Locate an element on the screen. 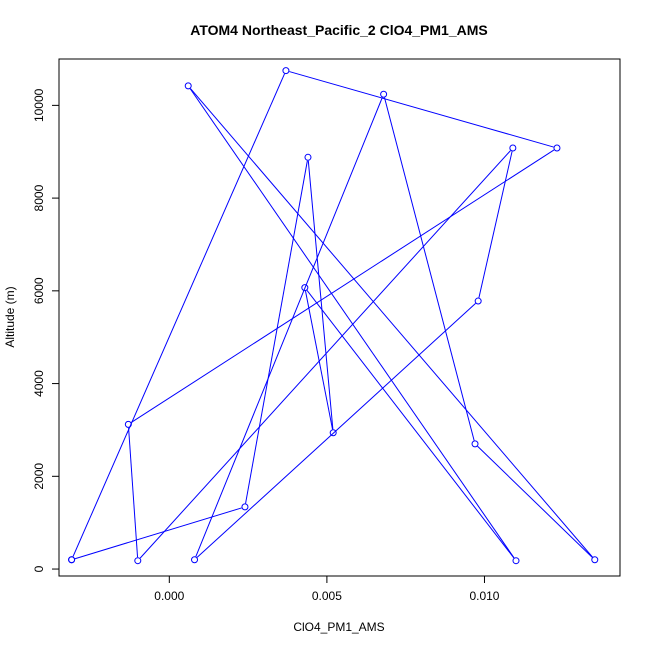 Image resolution: width=650 pixels, height=650 pixels. chart-title: ATOM4 Northeast_Pacific_2 ClO4_PM1_AMS is located at coordinates (338, 30).